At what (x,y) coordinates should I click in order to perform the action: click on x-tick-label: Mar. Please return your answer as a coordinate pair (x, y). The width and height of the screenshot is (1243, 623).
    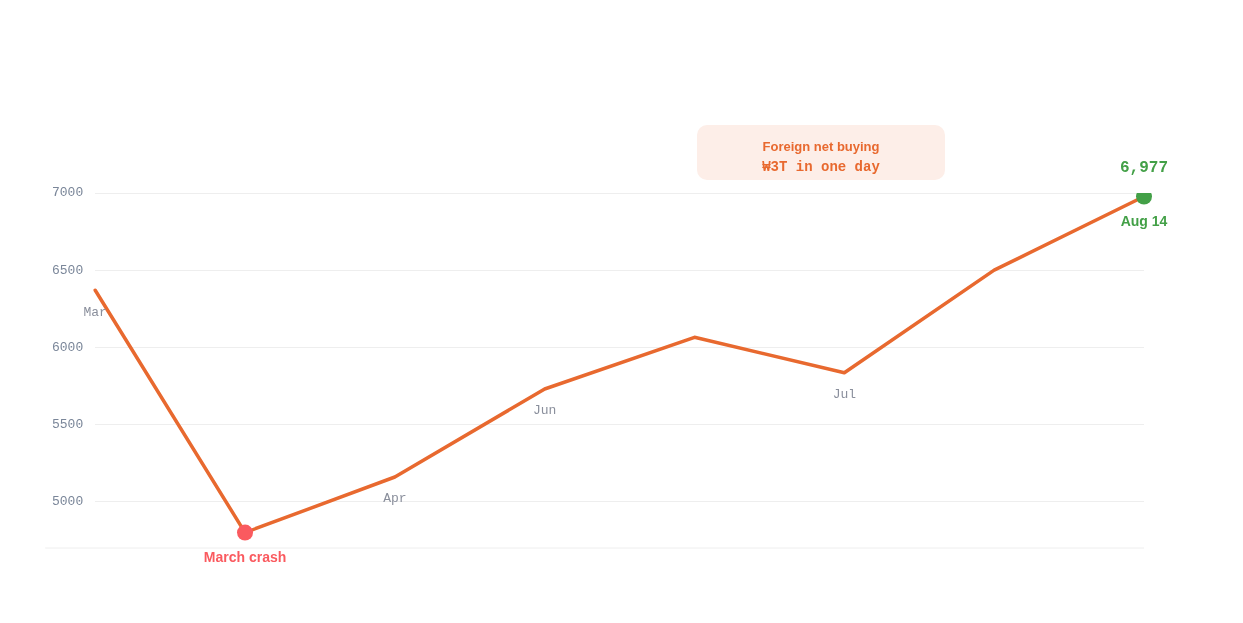
    Looking at the image, I should click on (95, 312).